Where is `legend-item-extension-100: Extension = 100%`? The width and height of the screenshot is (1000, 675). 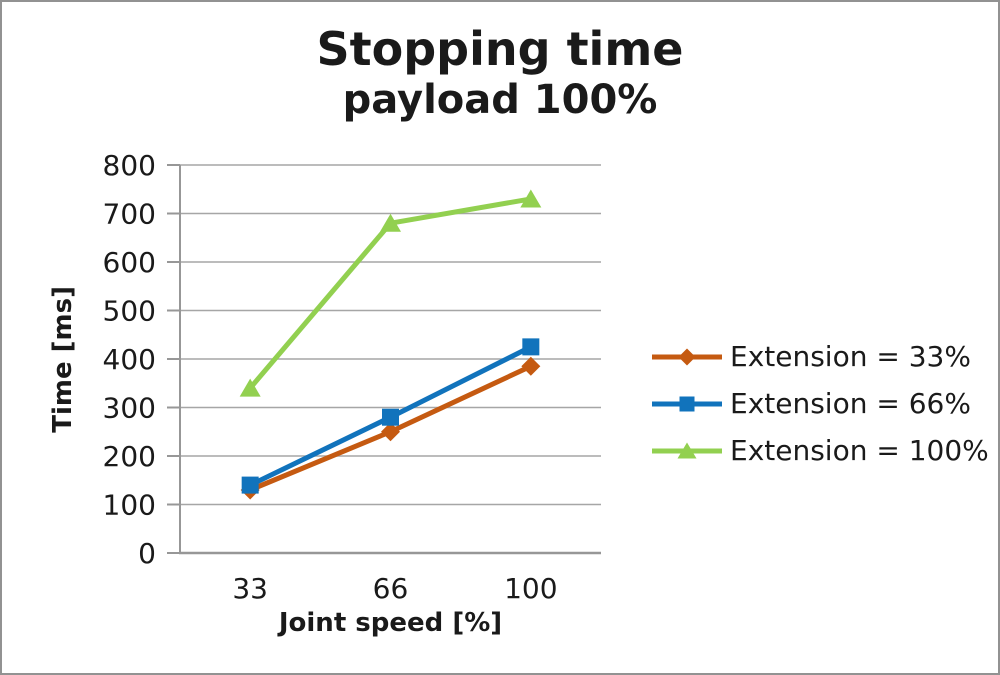 legend-item-extension-100: Extension = 100% is located at coordinates (820, 450).